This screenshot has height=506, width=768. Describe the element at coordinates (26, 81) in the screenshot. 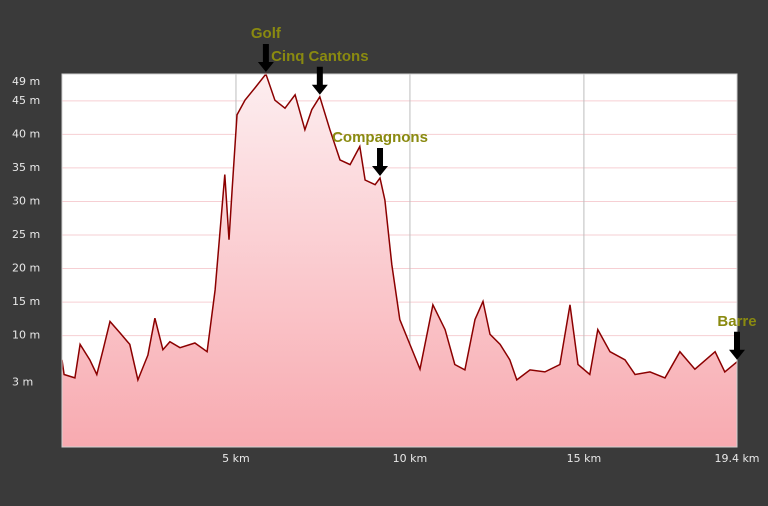

I see `y-tick-label: 49 m` at that location.